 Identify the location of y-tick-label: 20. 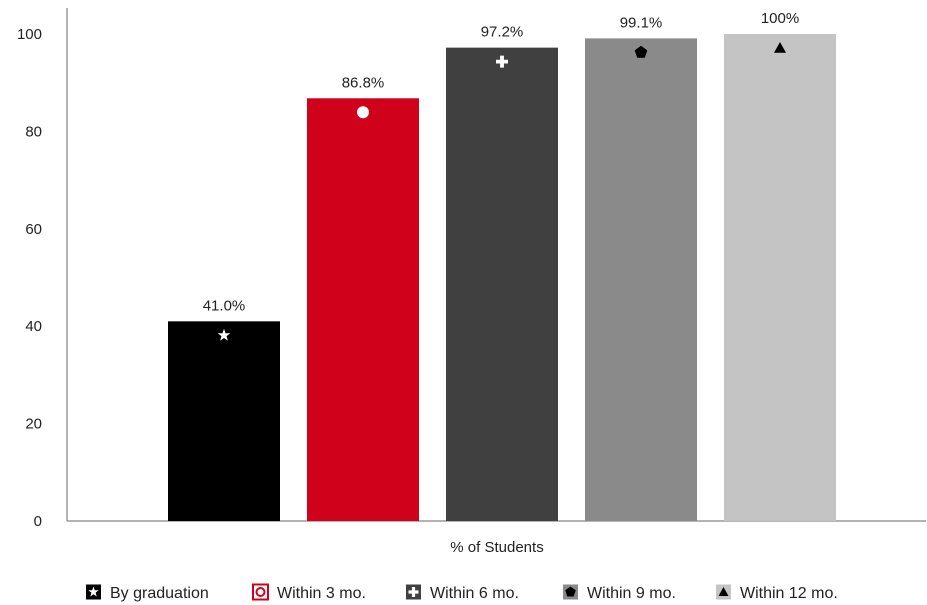
(33, 424).